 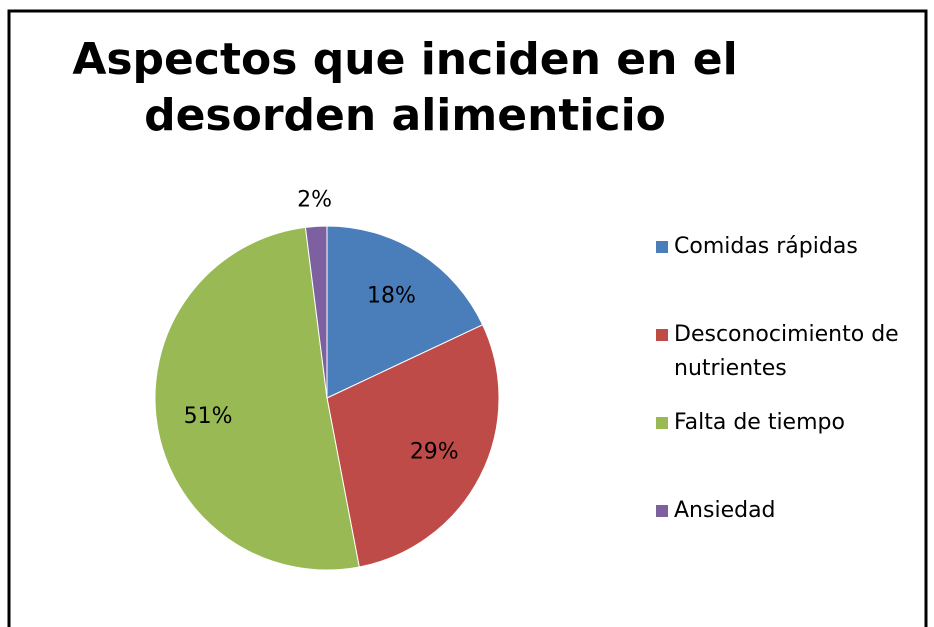 I want to click on chart-title: Aspectos que inciden en el, so click(x=404, y=59).